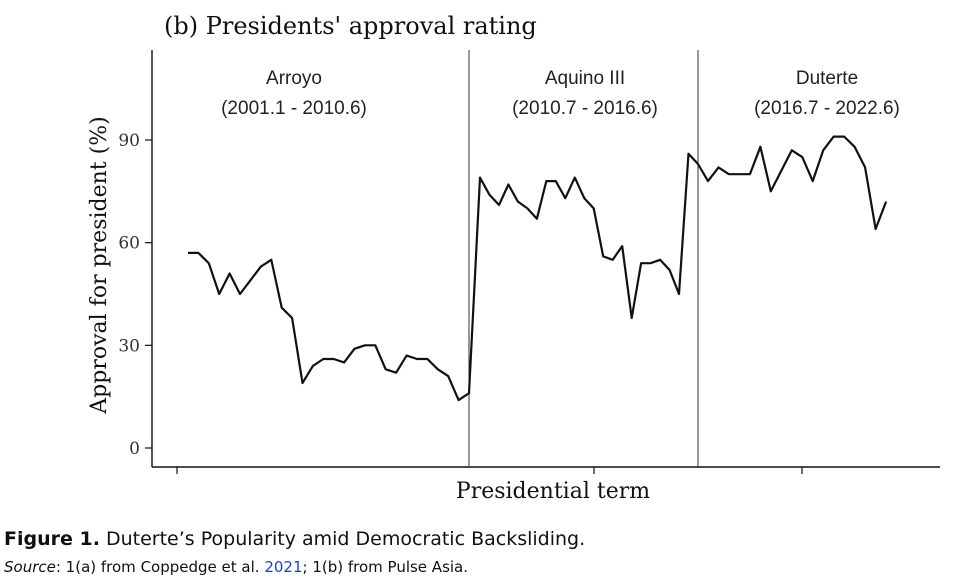 This screenshot has width=958, height=588. I want to click on source-label: Source, so click(30, 567).